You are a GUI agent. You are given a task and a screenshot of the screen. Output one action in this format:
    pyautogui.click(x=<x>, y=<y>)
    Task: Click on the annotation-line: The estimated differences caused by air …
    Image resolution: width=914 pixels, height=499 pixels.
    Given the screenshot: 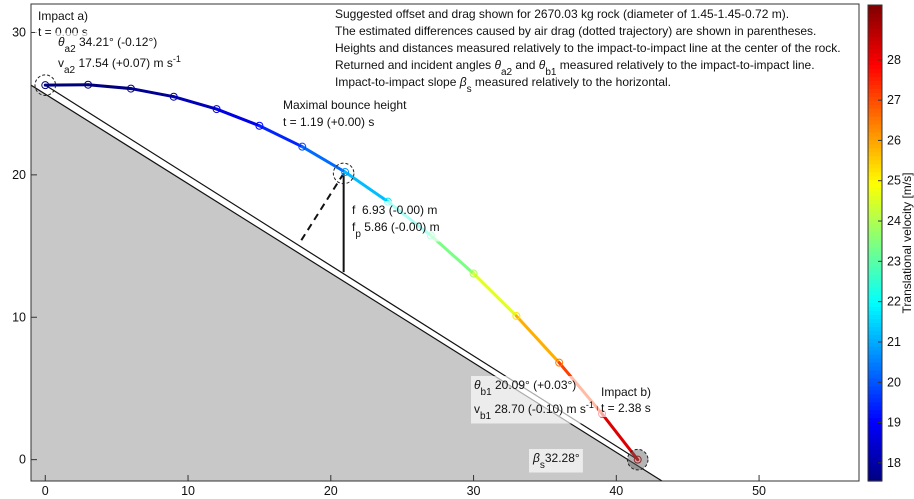 What is the action you would take?
    pyautogui.click(x=575, y=31)
    